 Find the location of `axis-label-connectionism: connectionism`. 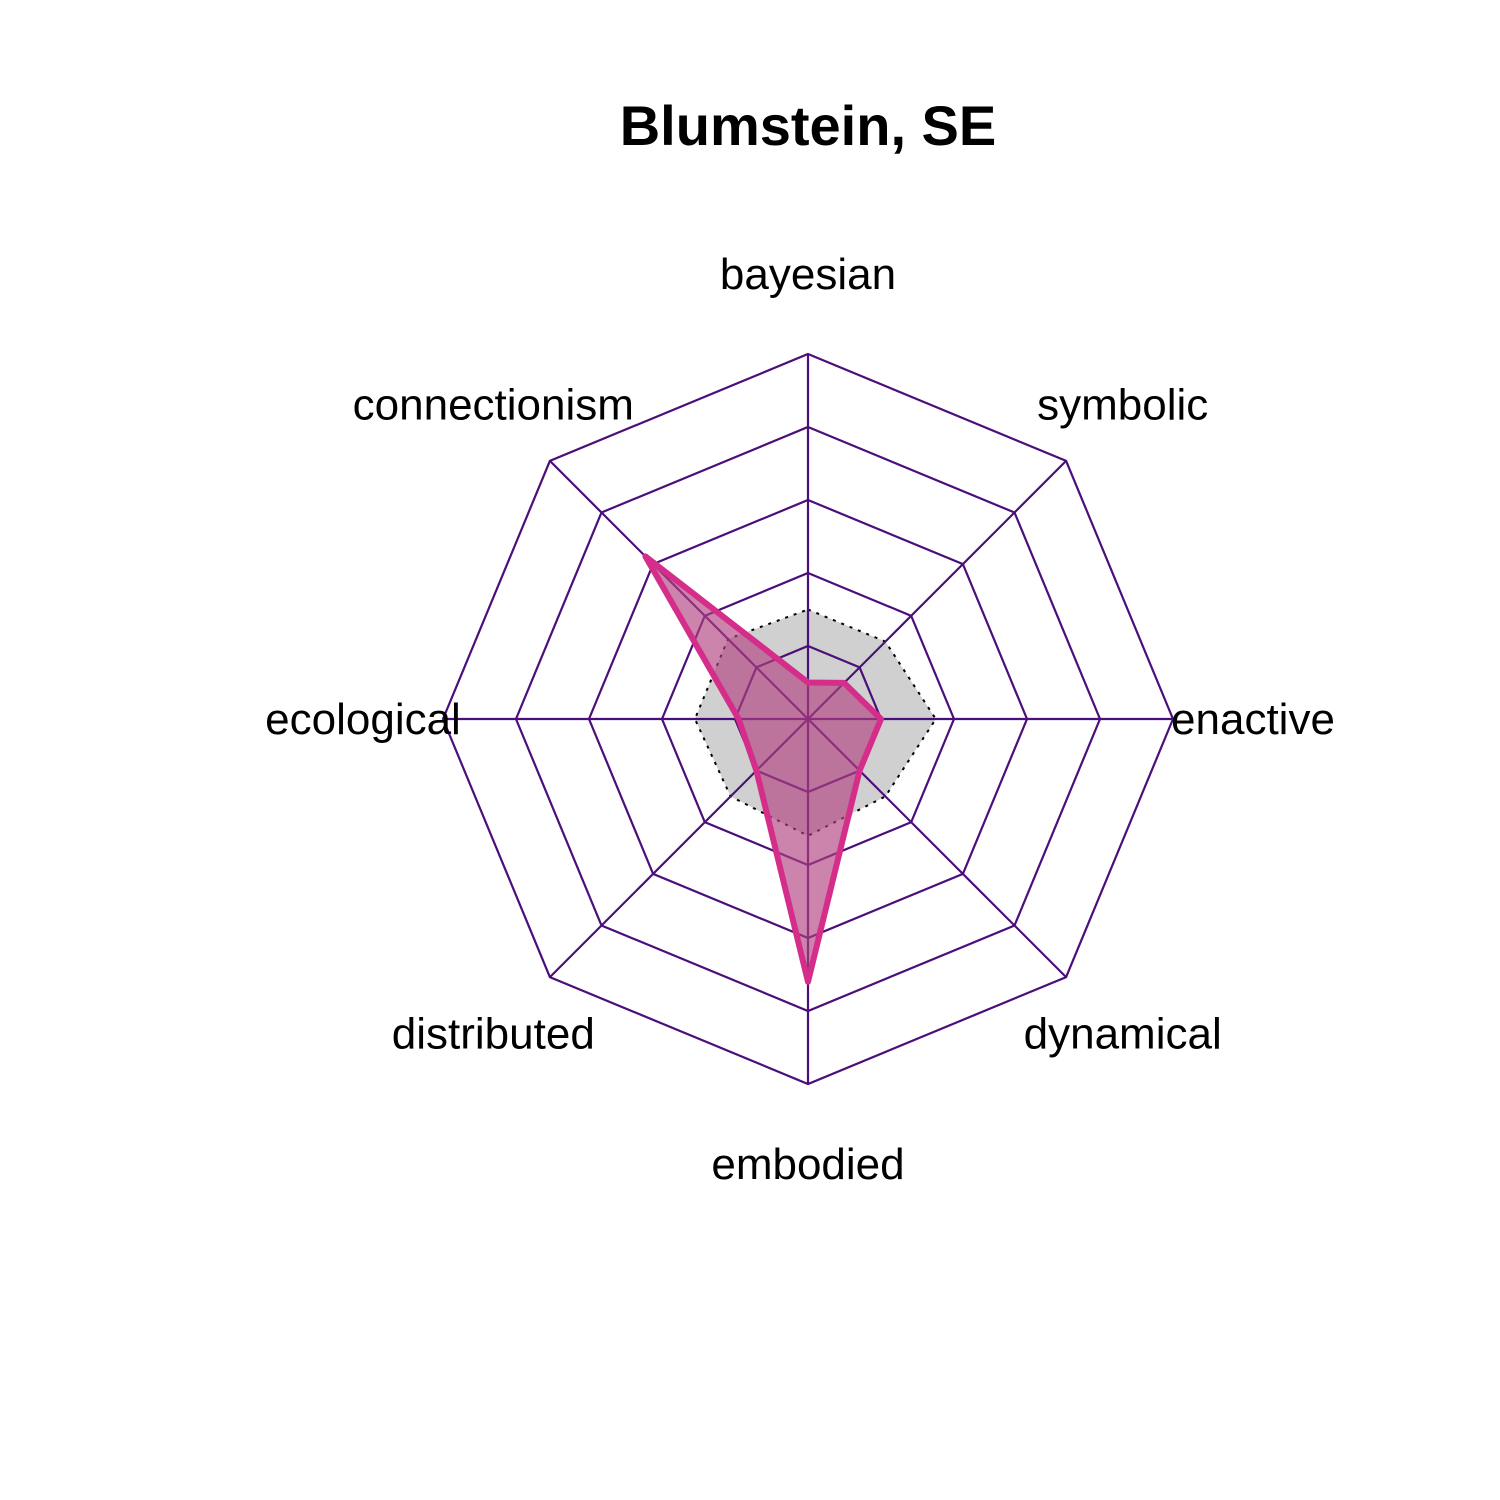

axis-label-connectionism: connectionism is located at coordinates (493, 404).